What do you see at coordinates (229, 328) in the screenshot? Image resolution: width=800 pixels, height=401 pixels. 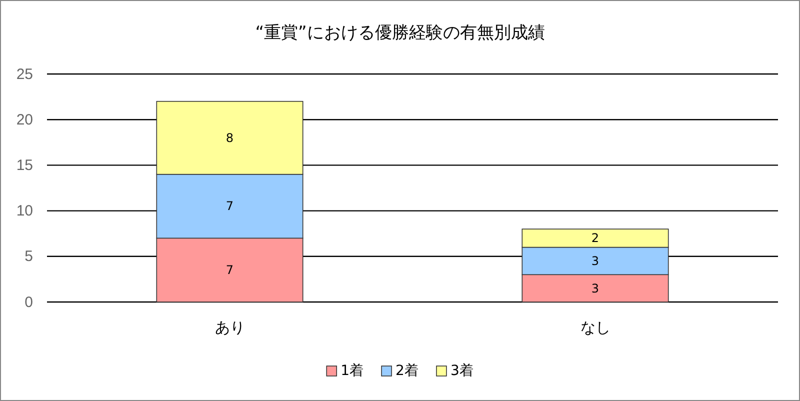 I see `x-tick-label: あり` at bounding box center [229, 328].